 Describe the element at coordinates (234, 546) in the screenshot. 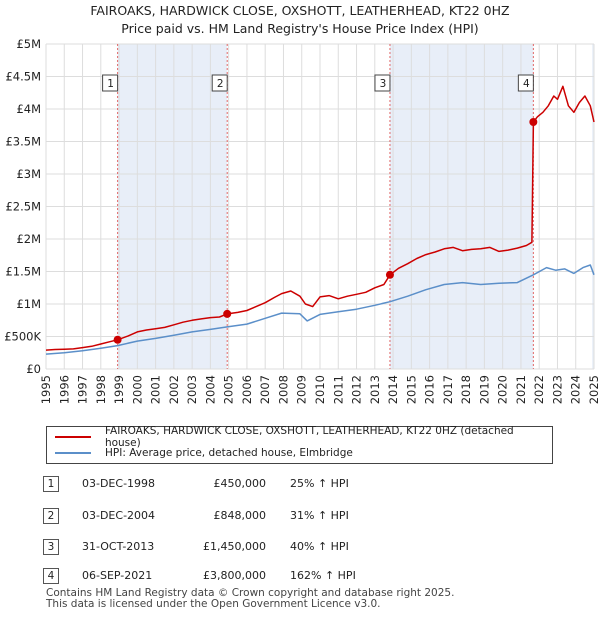

I see `sale-price: £1,450,000` at that location.